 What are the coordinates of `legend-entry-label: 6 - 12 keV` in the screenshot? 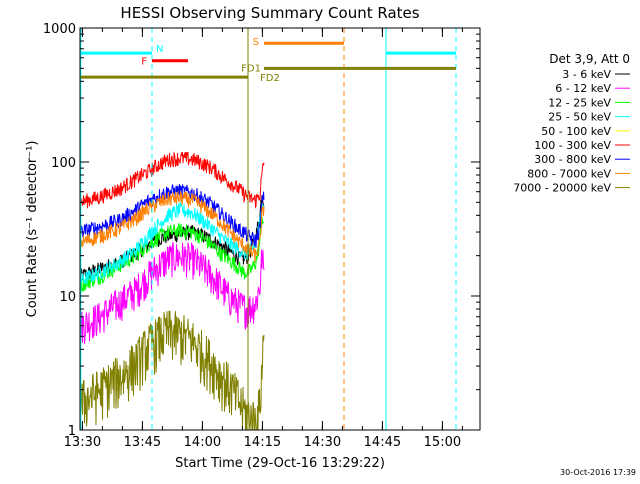 It's located at (583, 88).